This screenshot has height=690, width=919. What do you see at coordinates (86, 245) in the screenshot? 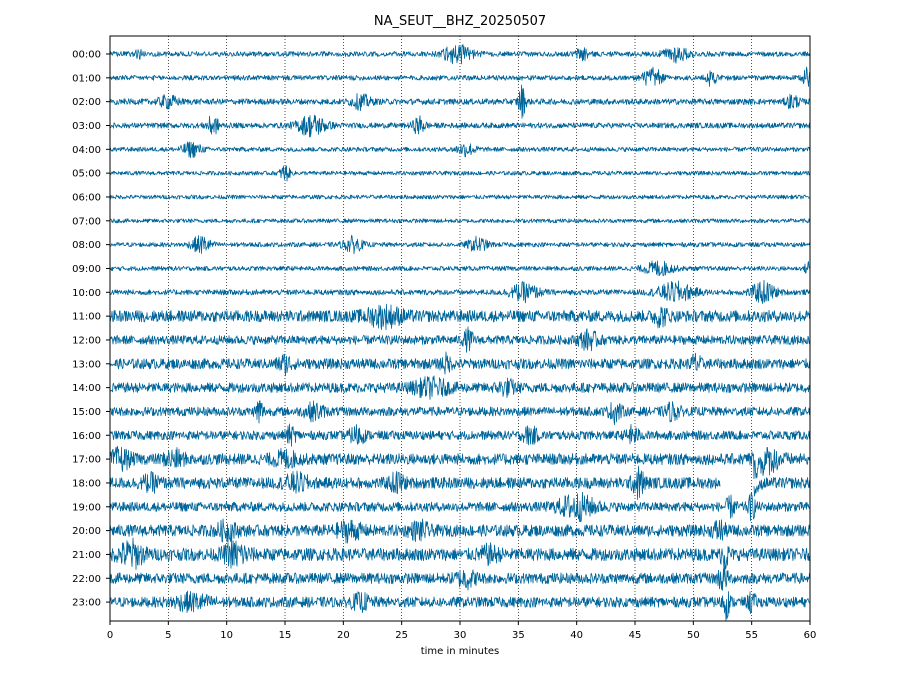
I see `y-tick-label: 08:00` at bounding box center [86, 245].